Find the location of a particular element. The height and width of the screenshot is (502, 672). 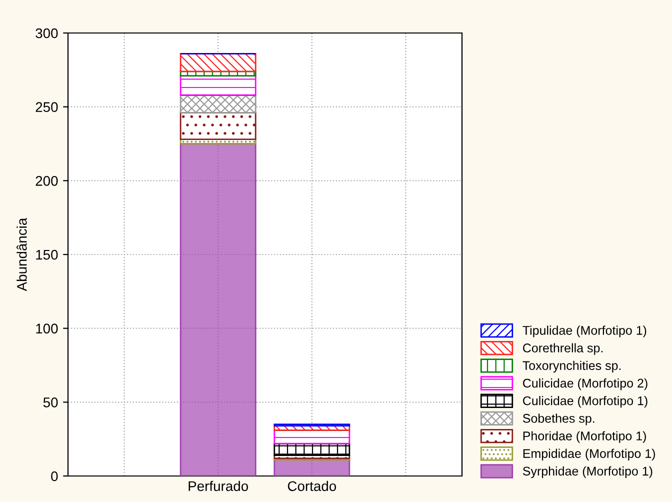

y-tick-label: 0 is located at coordinates (54, 476).